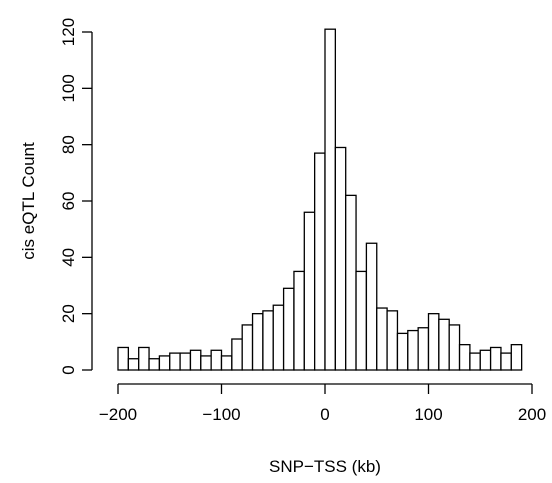 This screenshot has width=552, height=483. I want to click on y-tick-label: 0, so click(68, 369).